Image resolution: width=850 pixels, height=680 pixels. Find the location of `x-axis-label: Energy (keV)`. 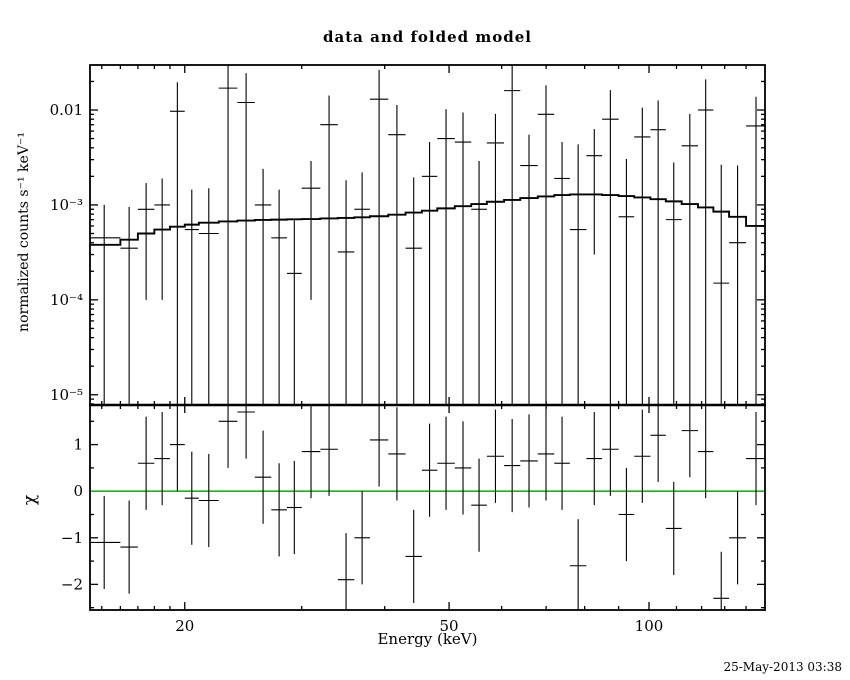

x-axis-label: Energy (keV) is located at coordinates (427, 639).